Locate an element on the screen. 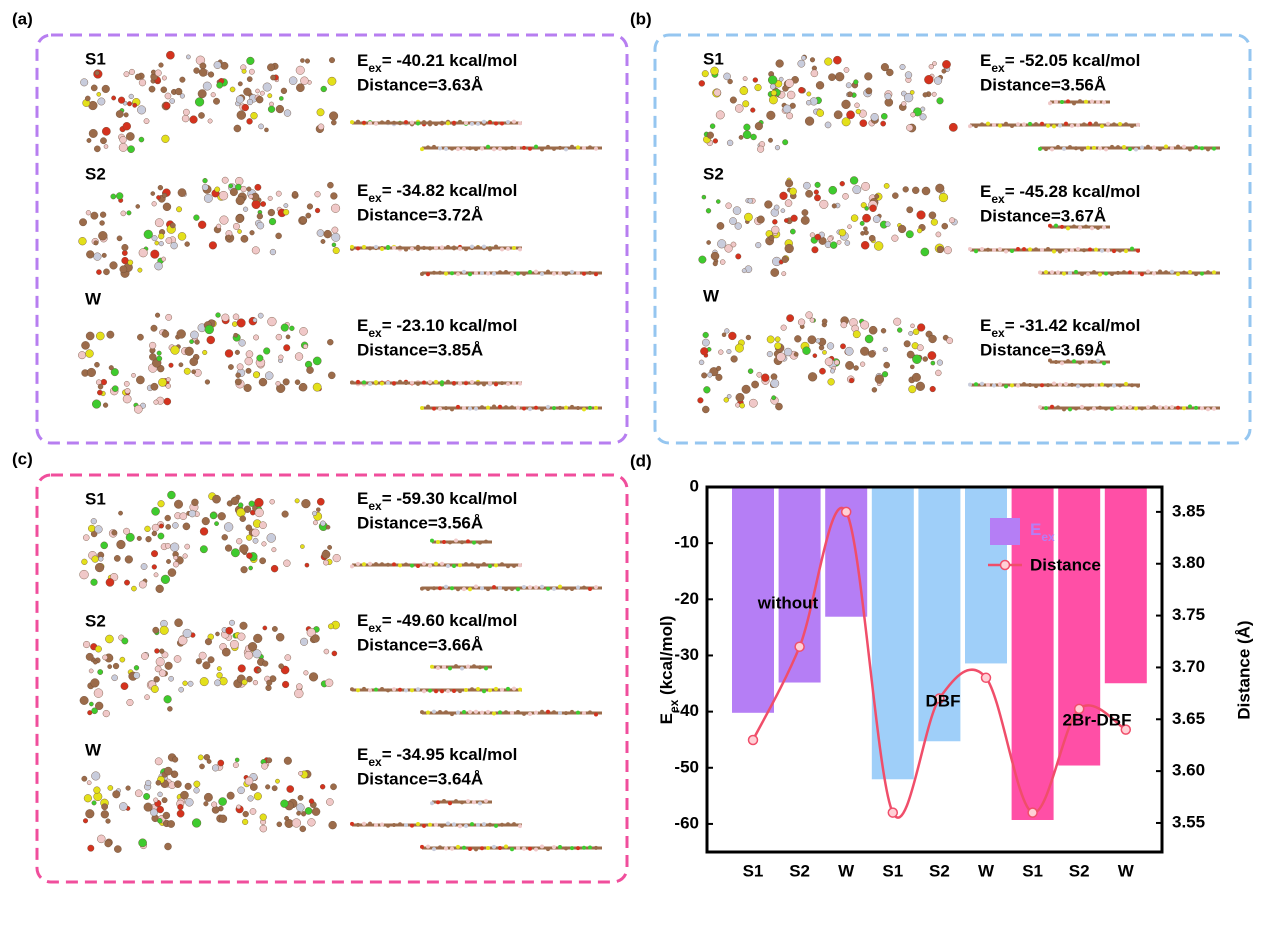 The width and height of the screenshot is (1271, 939). distance-text: Distance=3.72Å is located at coordinates (420, 214).